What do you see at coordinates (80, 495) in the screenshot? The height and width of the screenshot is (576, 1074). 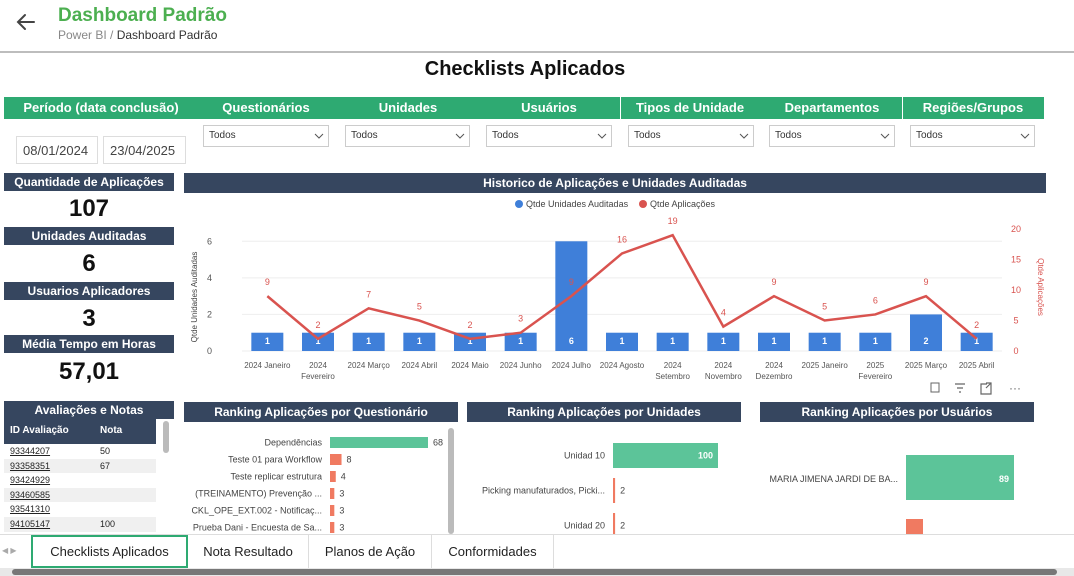 I see `table-row: 93460585` at bounding box center [80, 495].